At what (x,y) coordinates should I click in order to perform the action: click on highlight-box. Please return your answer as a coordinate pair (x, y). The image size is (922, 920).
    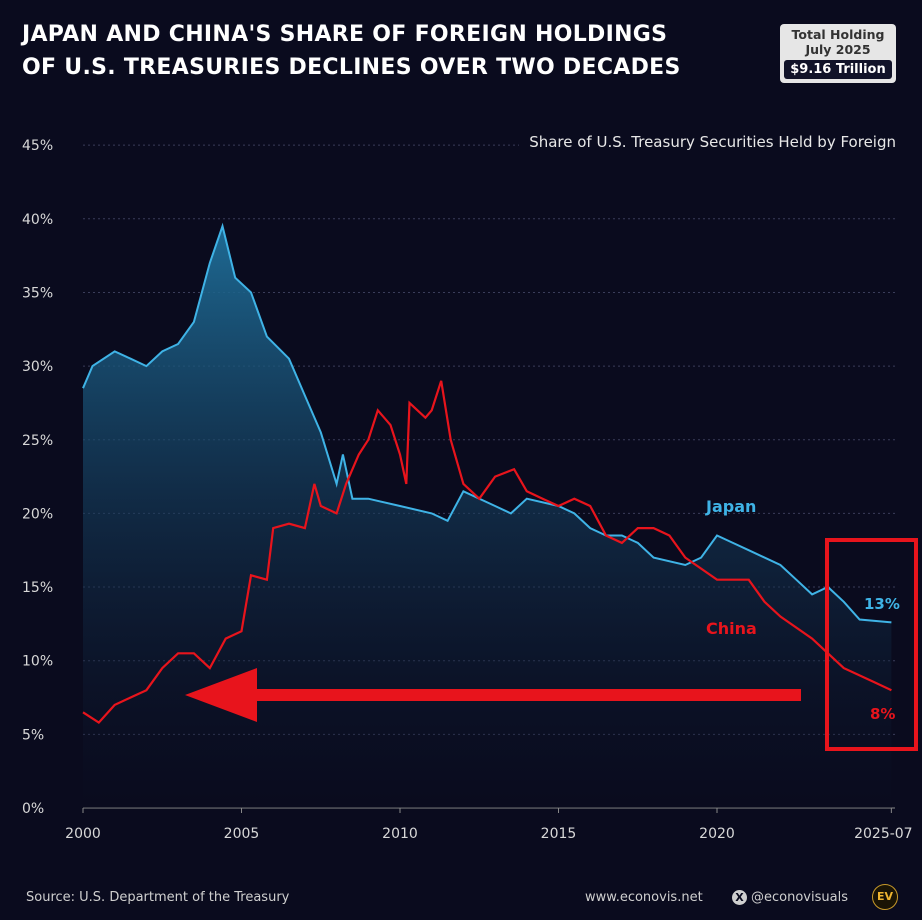
    Looking at the image, I should click on (871, 644).